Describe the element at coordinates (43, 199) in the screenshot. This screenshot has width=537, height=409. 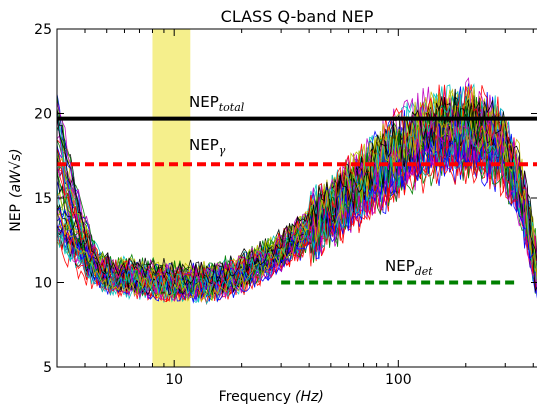
I see `y-tick-label: 15` at that location.